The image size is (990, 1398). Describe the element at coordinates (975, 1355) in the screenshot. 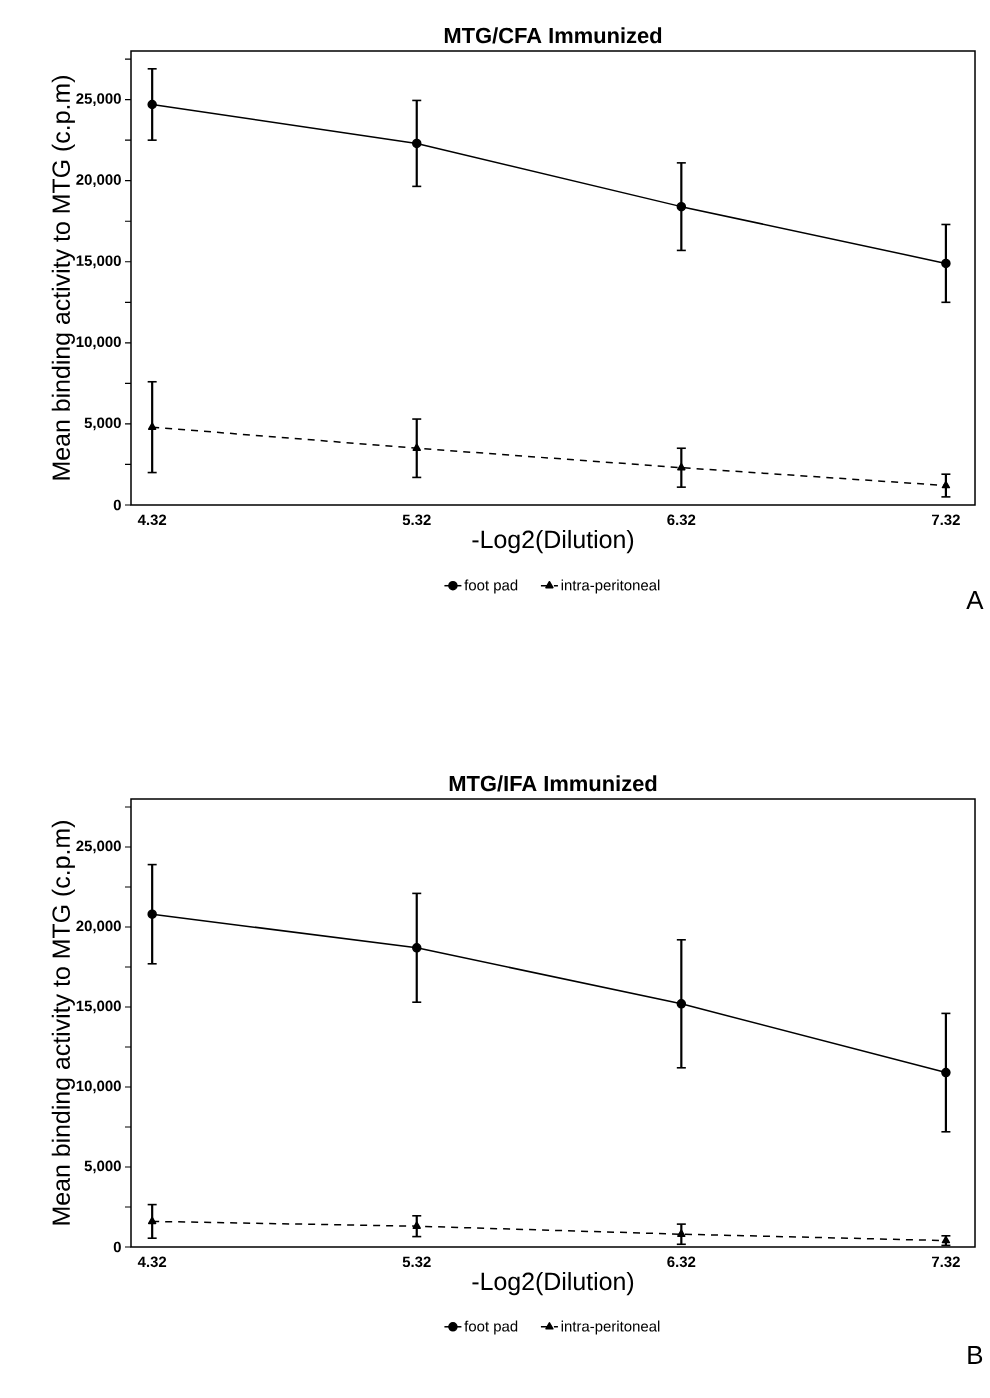

I see `text: B` at that location.